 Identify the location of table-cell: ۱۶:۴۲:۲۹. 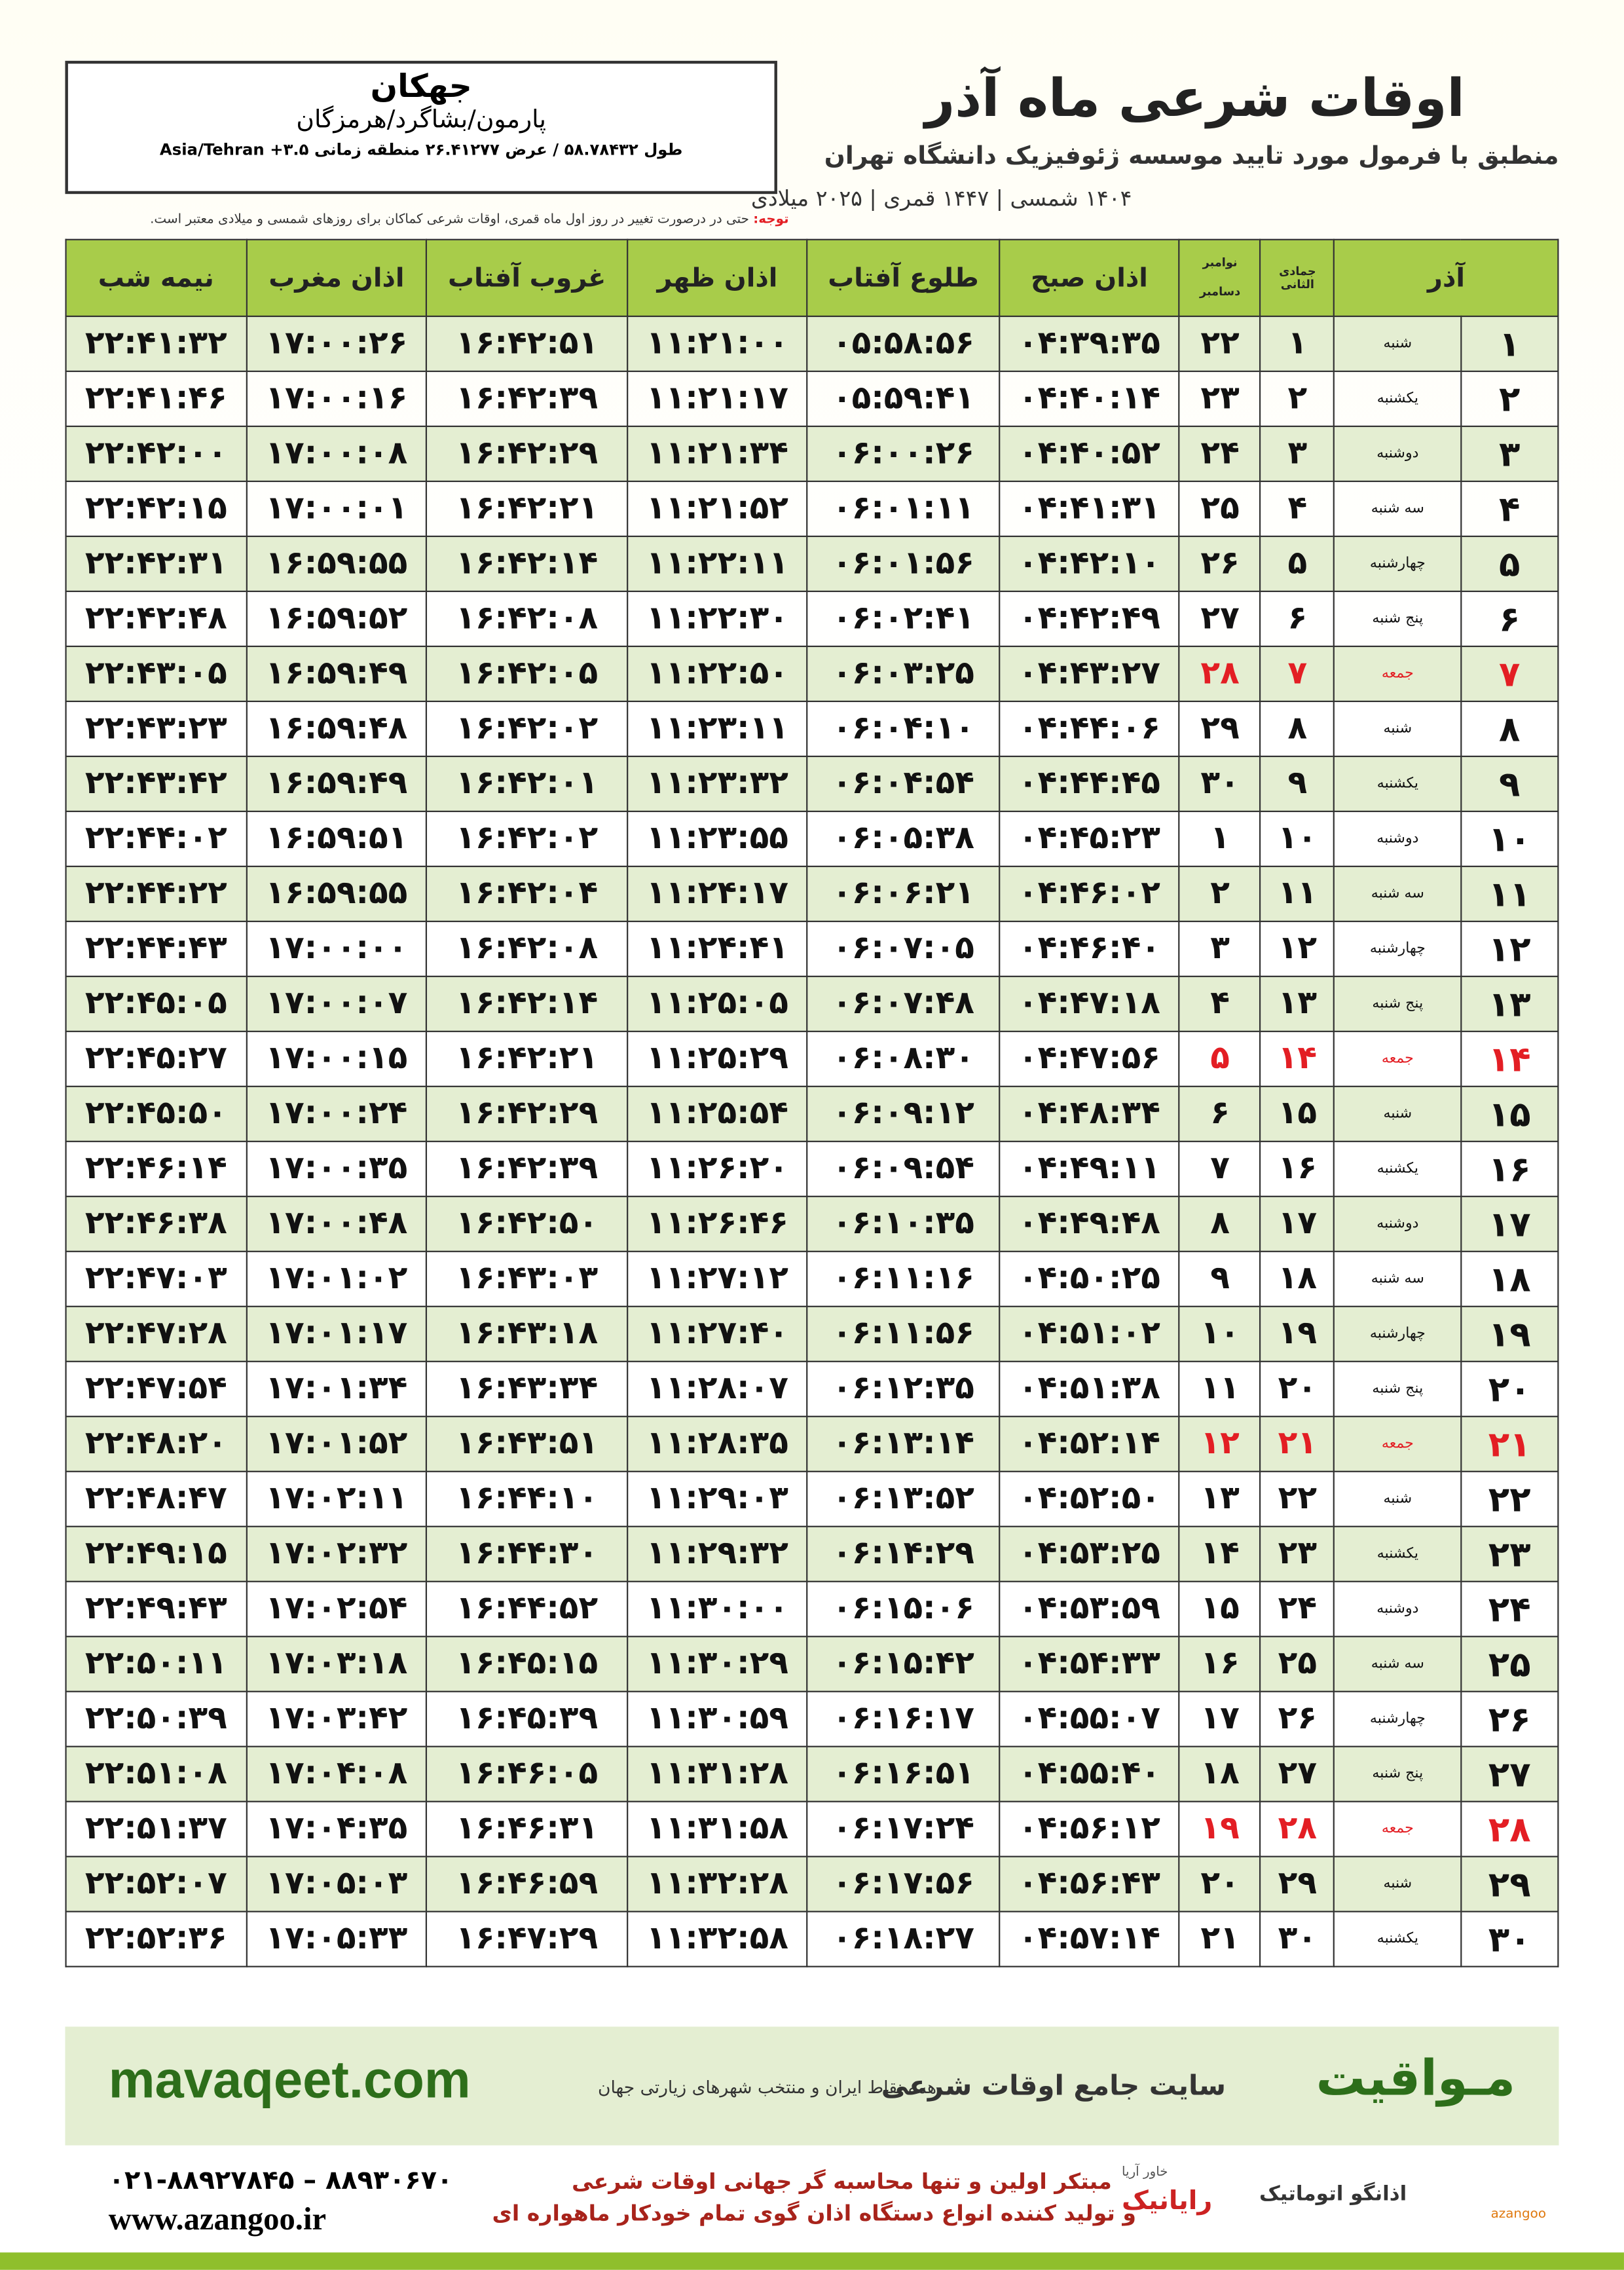
(527, 1113).